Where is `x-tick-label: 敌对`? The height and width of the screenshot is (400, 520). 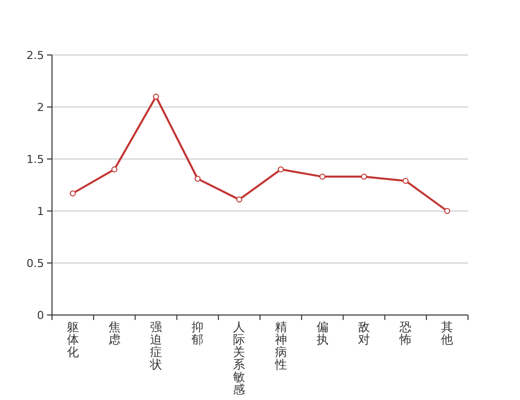
x-tick-label: 敌对 is located at coordinates (364, 333).